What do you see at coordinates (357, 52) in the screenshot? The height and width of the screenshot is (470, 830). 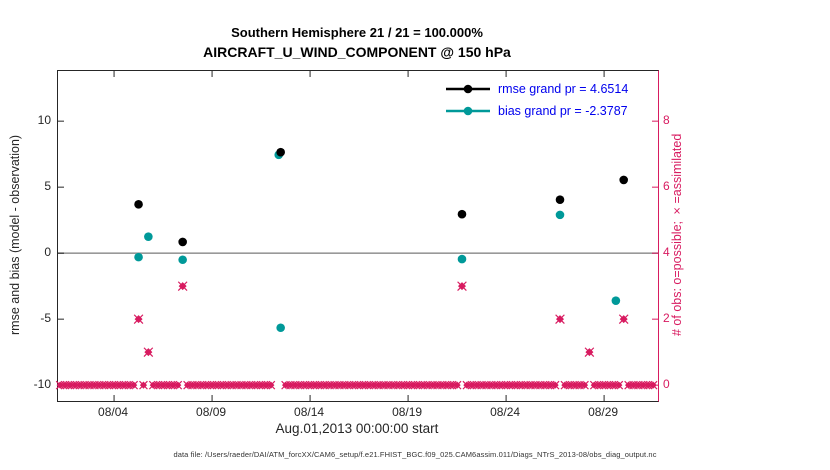 I see `title-line-2: AIRCRAFT_U_WIND_COMPONENT @ 150 hPa` at bounding box center [357, 52].